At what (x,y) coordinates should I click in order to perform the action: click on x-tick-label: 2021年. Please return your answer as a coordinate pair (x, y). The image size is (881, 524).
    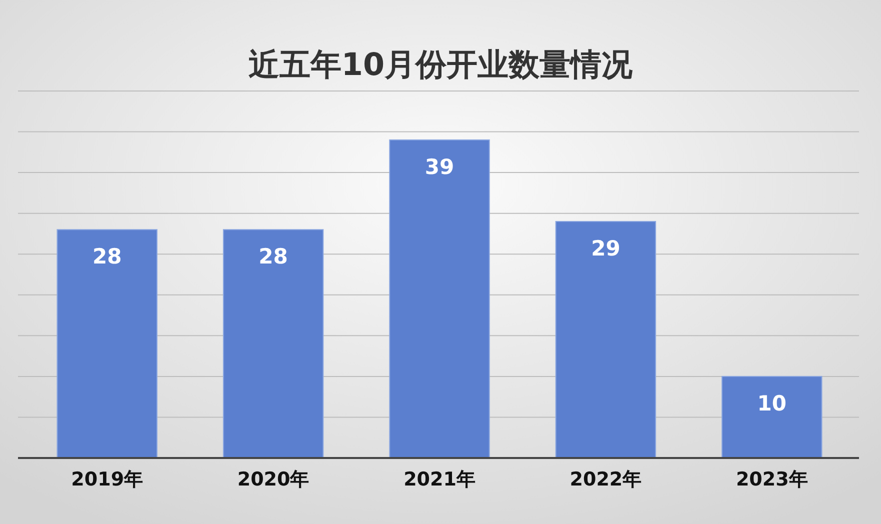
    Looking at the image, I should click on (440, 479).